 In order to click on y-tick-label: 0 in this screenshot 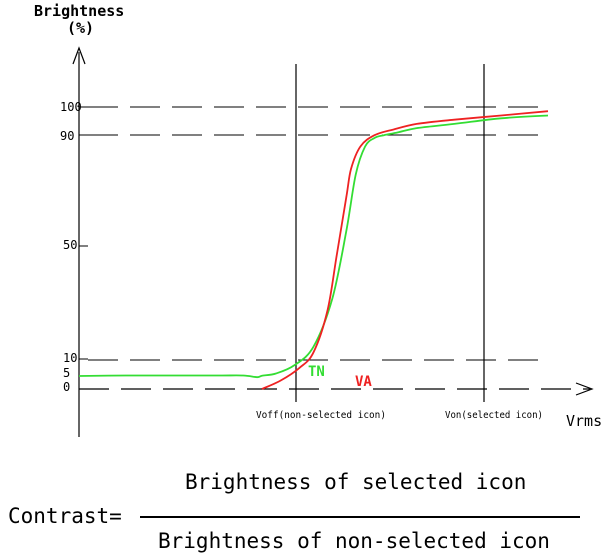, I will do `click(66, 387)`.